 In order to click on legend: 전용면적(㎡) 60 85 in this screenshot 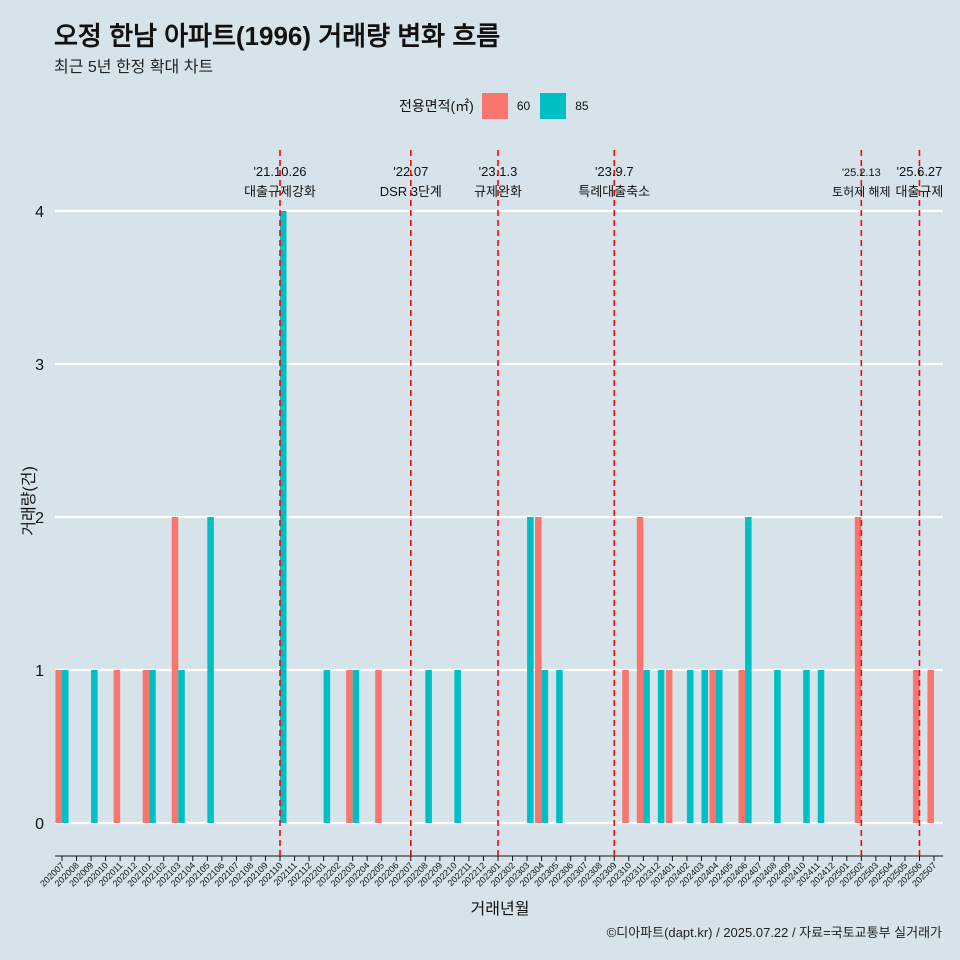, I will do `click(499, 106)`.